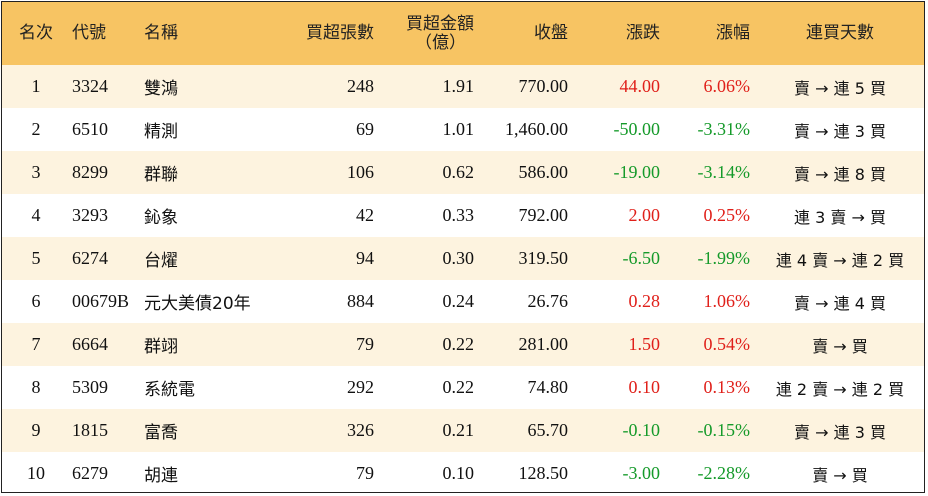 The height and width of the screenshot is (496, 928). Describe the element at coordinates (840, 432) in the screenshot. I see `cell-streak: 賣 → 連 3 買` at that location.